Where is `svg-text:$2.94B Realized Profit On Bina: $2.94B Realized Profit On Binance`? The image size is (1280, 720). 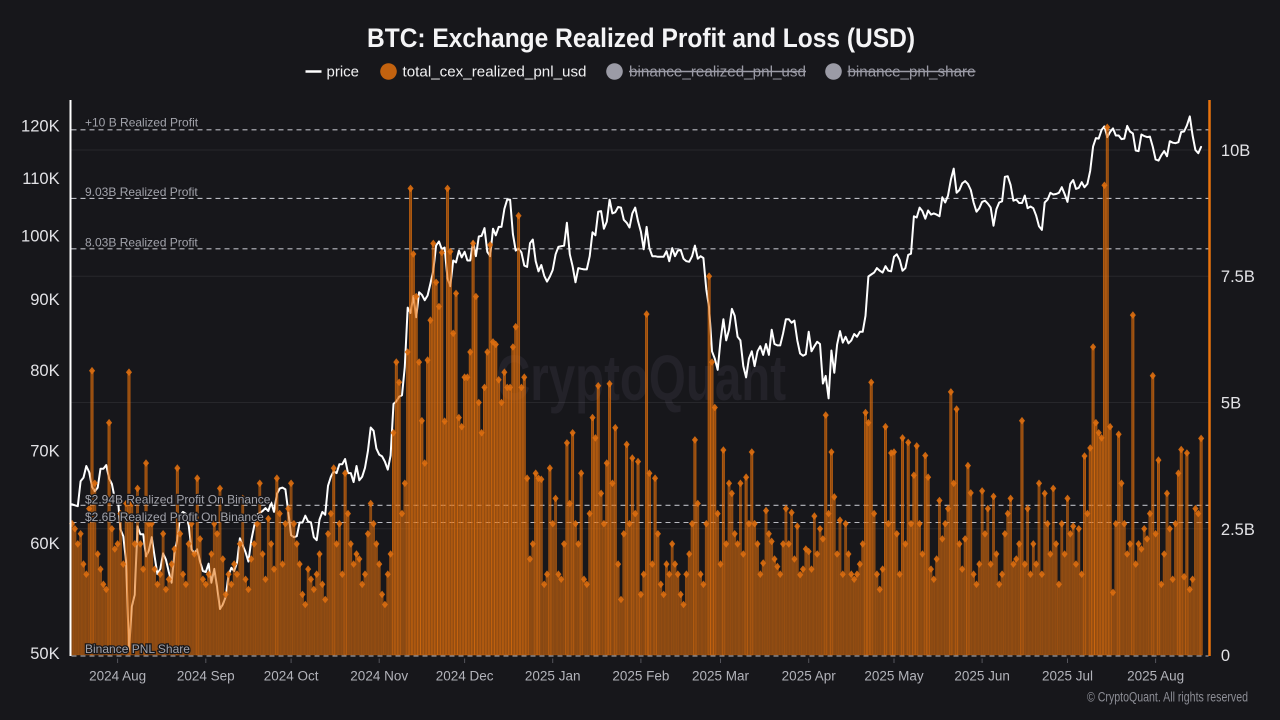 svg-text:$2.94B Realized Profit On Bina: $2.94B Realized Profit On Binance is located at coordinates (178, 500).